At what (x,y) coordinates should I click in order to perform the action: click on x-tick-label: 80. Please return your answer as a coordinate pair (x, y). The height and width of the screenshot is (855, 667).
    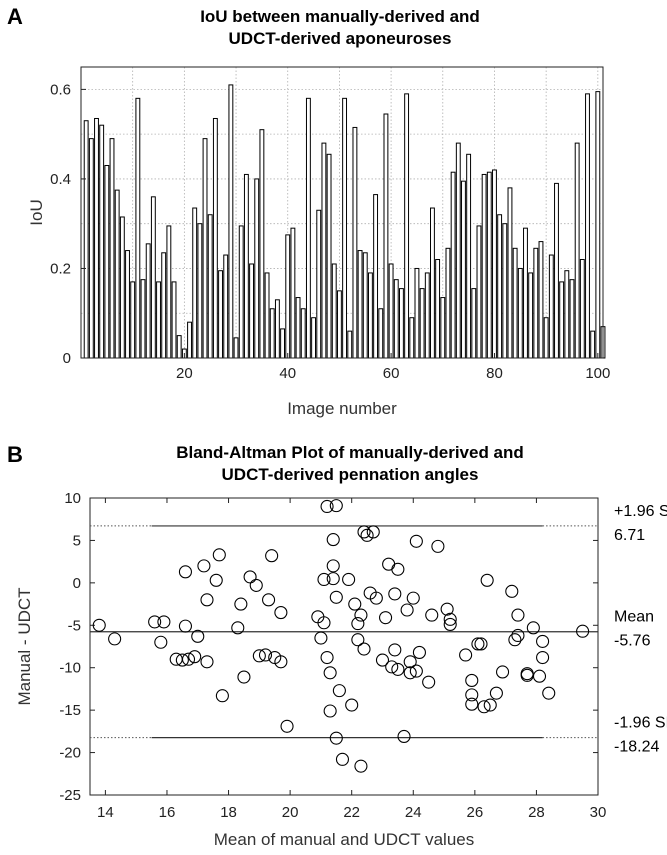
    Looking at the image, I should click on (494, 373).